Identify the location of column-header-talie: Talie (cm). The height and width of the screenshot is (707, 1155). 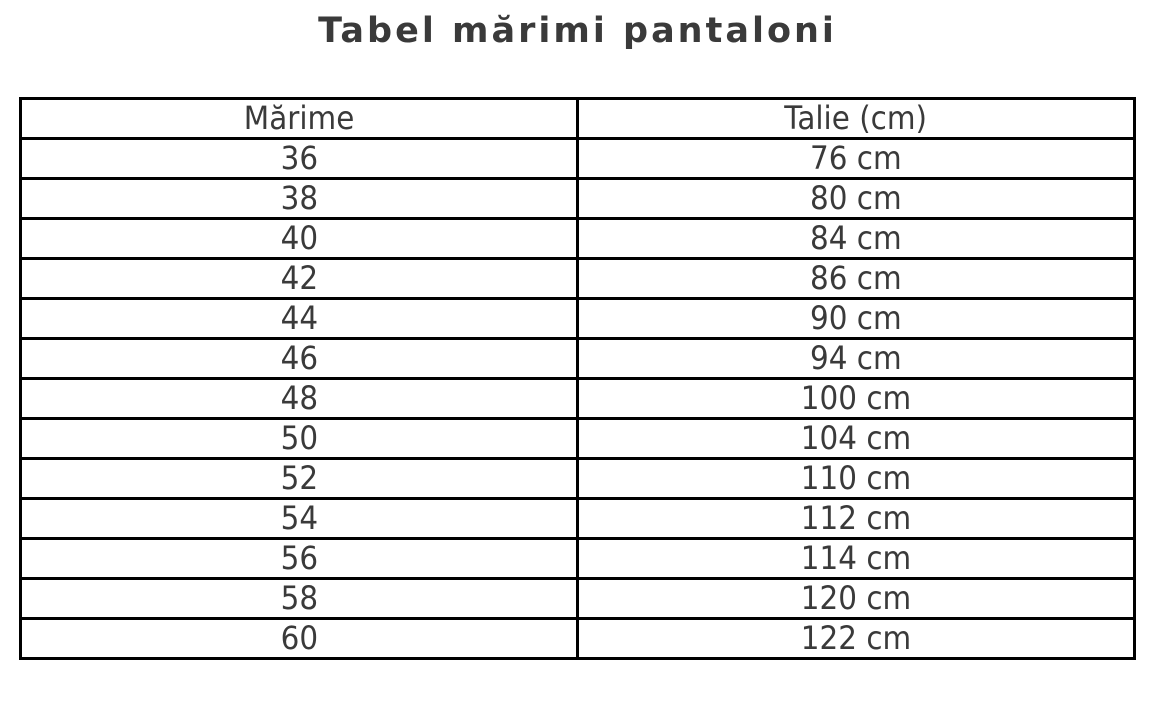
(856, 118).